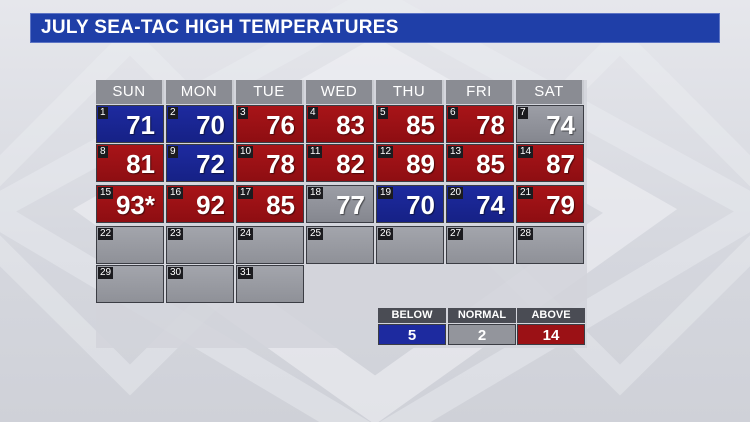 This screenshot has height=422, width=750. I want to click on calendar-day-cell: 1 71, so click(130, 124).